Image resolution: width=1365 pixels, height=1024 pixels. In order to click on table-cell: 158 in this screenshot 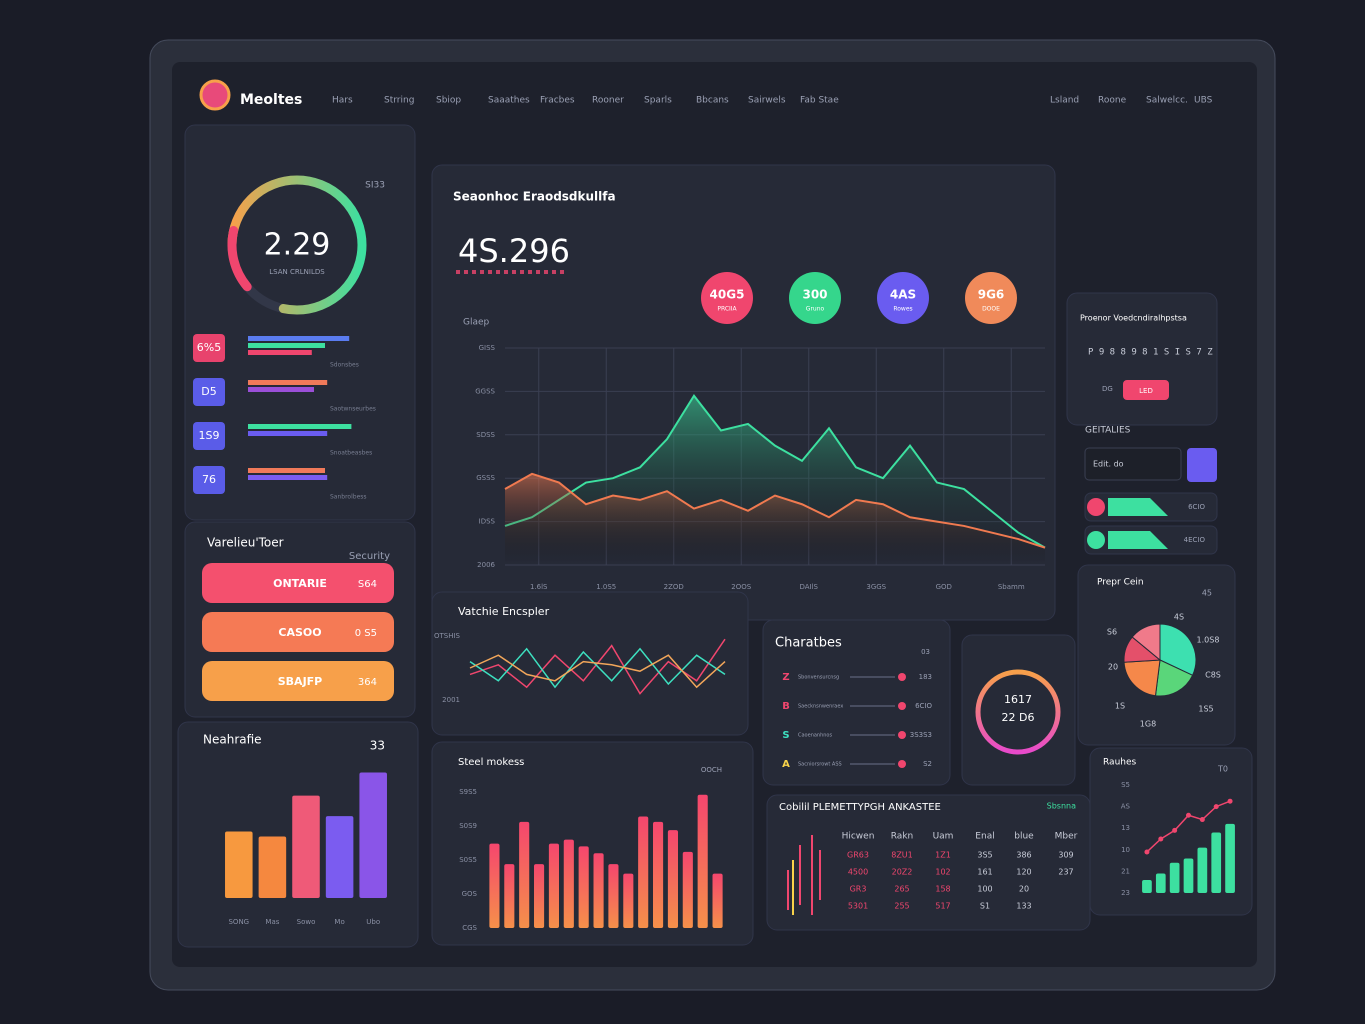, I will do `click(942, 889)`.